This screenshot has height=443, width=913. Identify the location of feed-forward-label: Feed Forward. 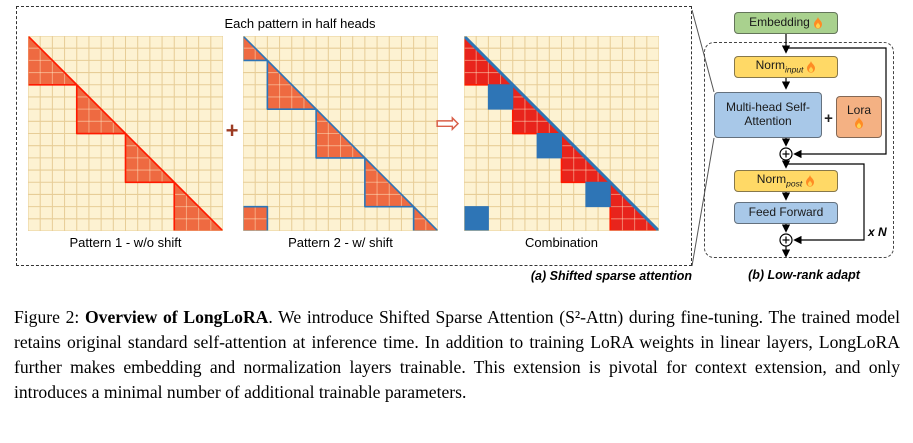
(786, 212).